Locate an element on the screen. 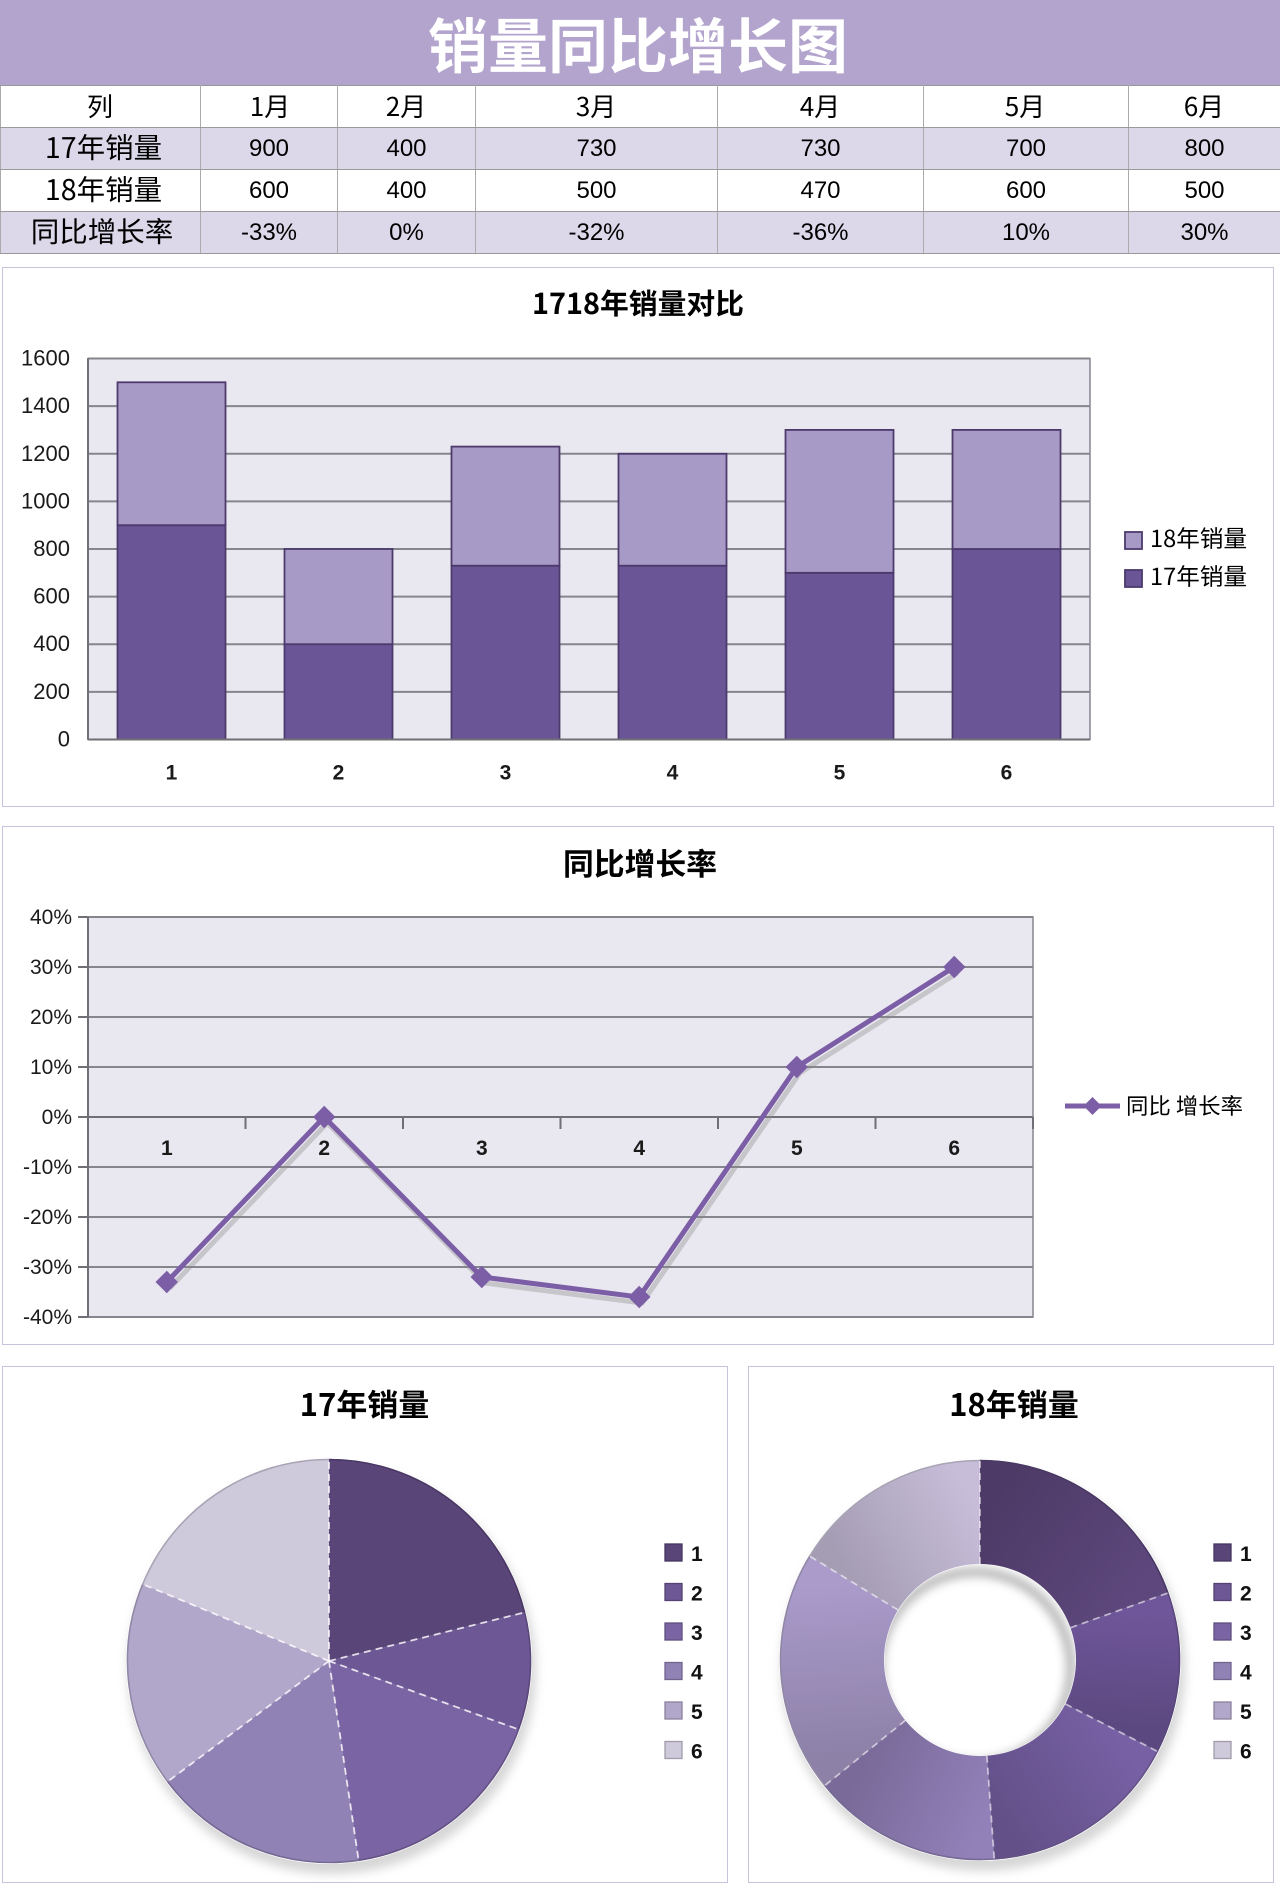 This screenshot has height=1901, width=1280. svg-text: -30% is located at coordinates (47, 1267).